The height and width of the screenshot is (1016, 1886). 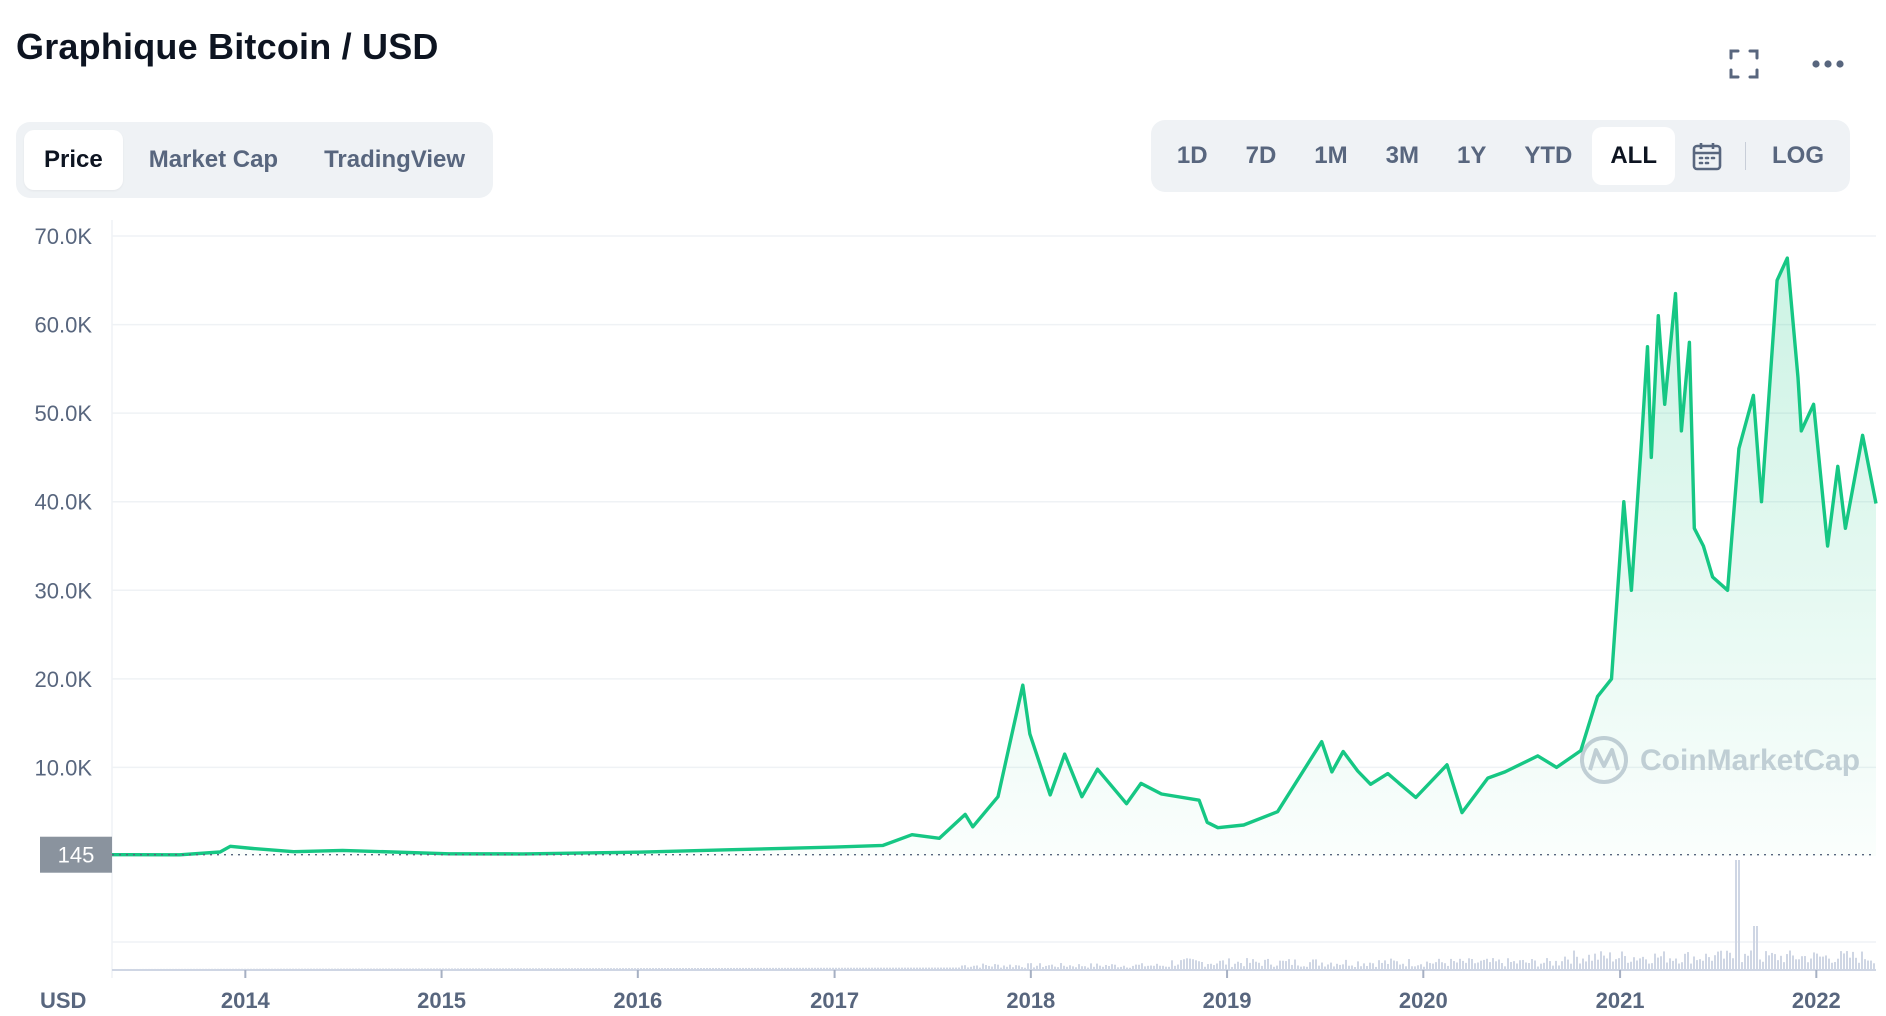 What do you see at coordinates (64, 413) in the screenshot?
I see `y-tick-label: 50.0K` at bounding box center [64, 413].